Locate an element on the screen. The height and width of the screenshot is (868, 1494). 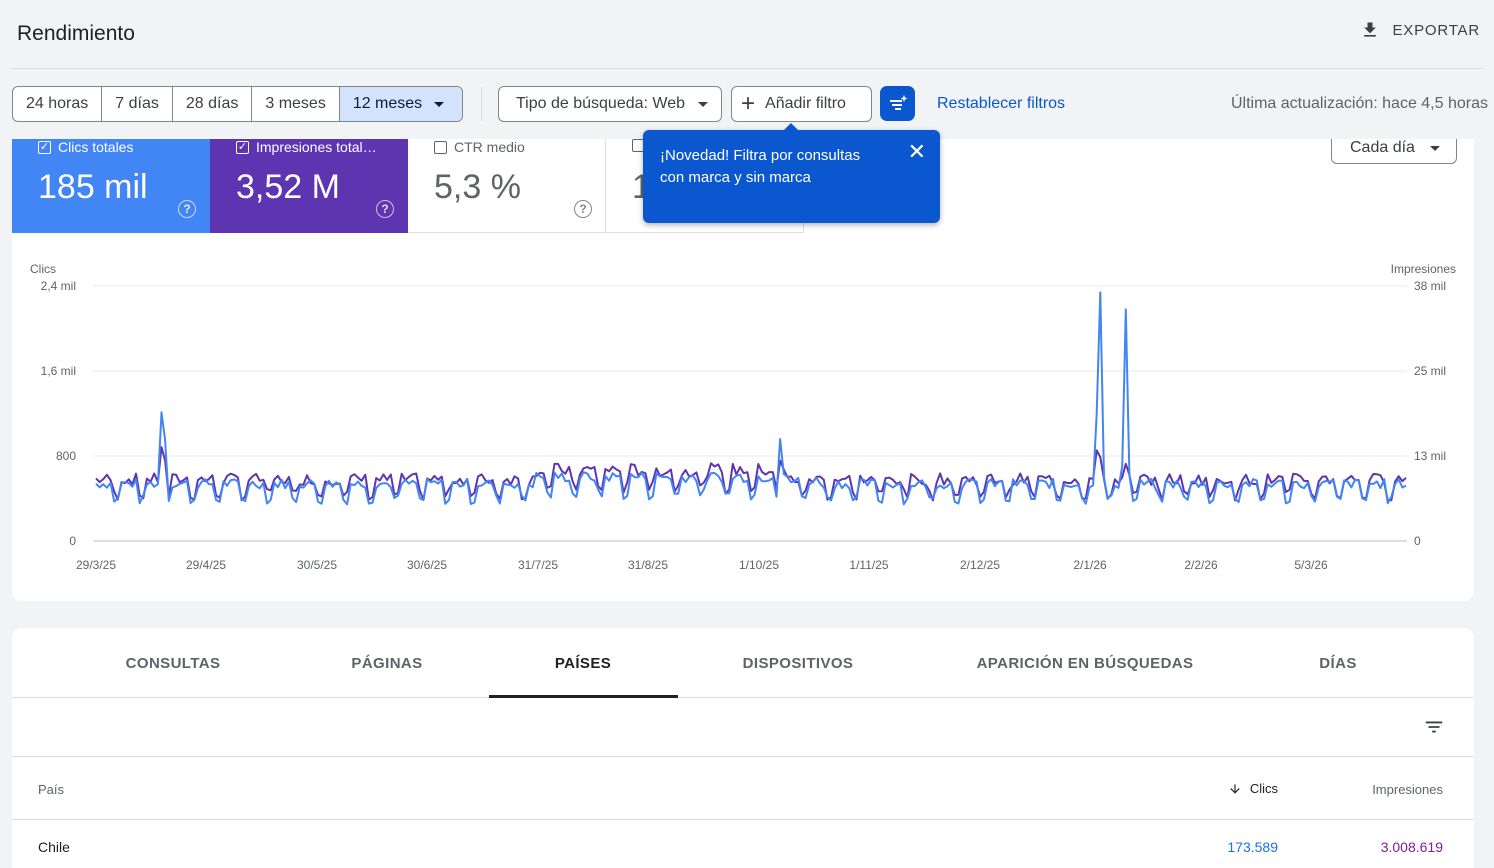
left-tick-label: 800 is located at coordinates (66, 456).